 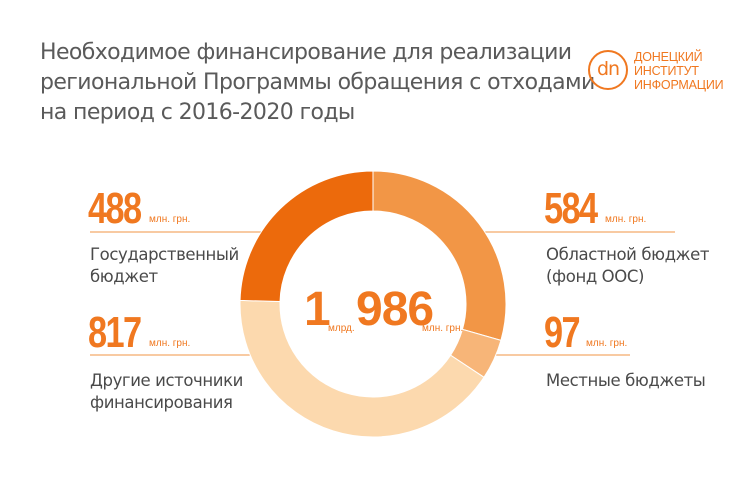 I want to click on value-other-sources: 817, so click(x=115, y=332).